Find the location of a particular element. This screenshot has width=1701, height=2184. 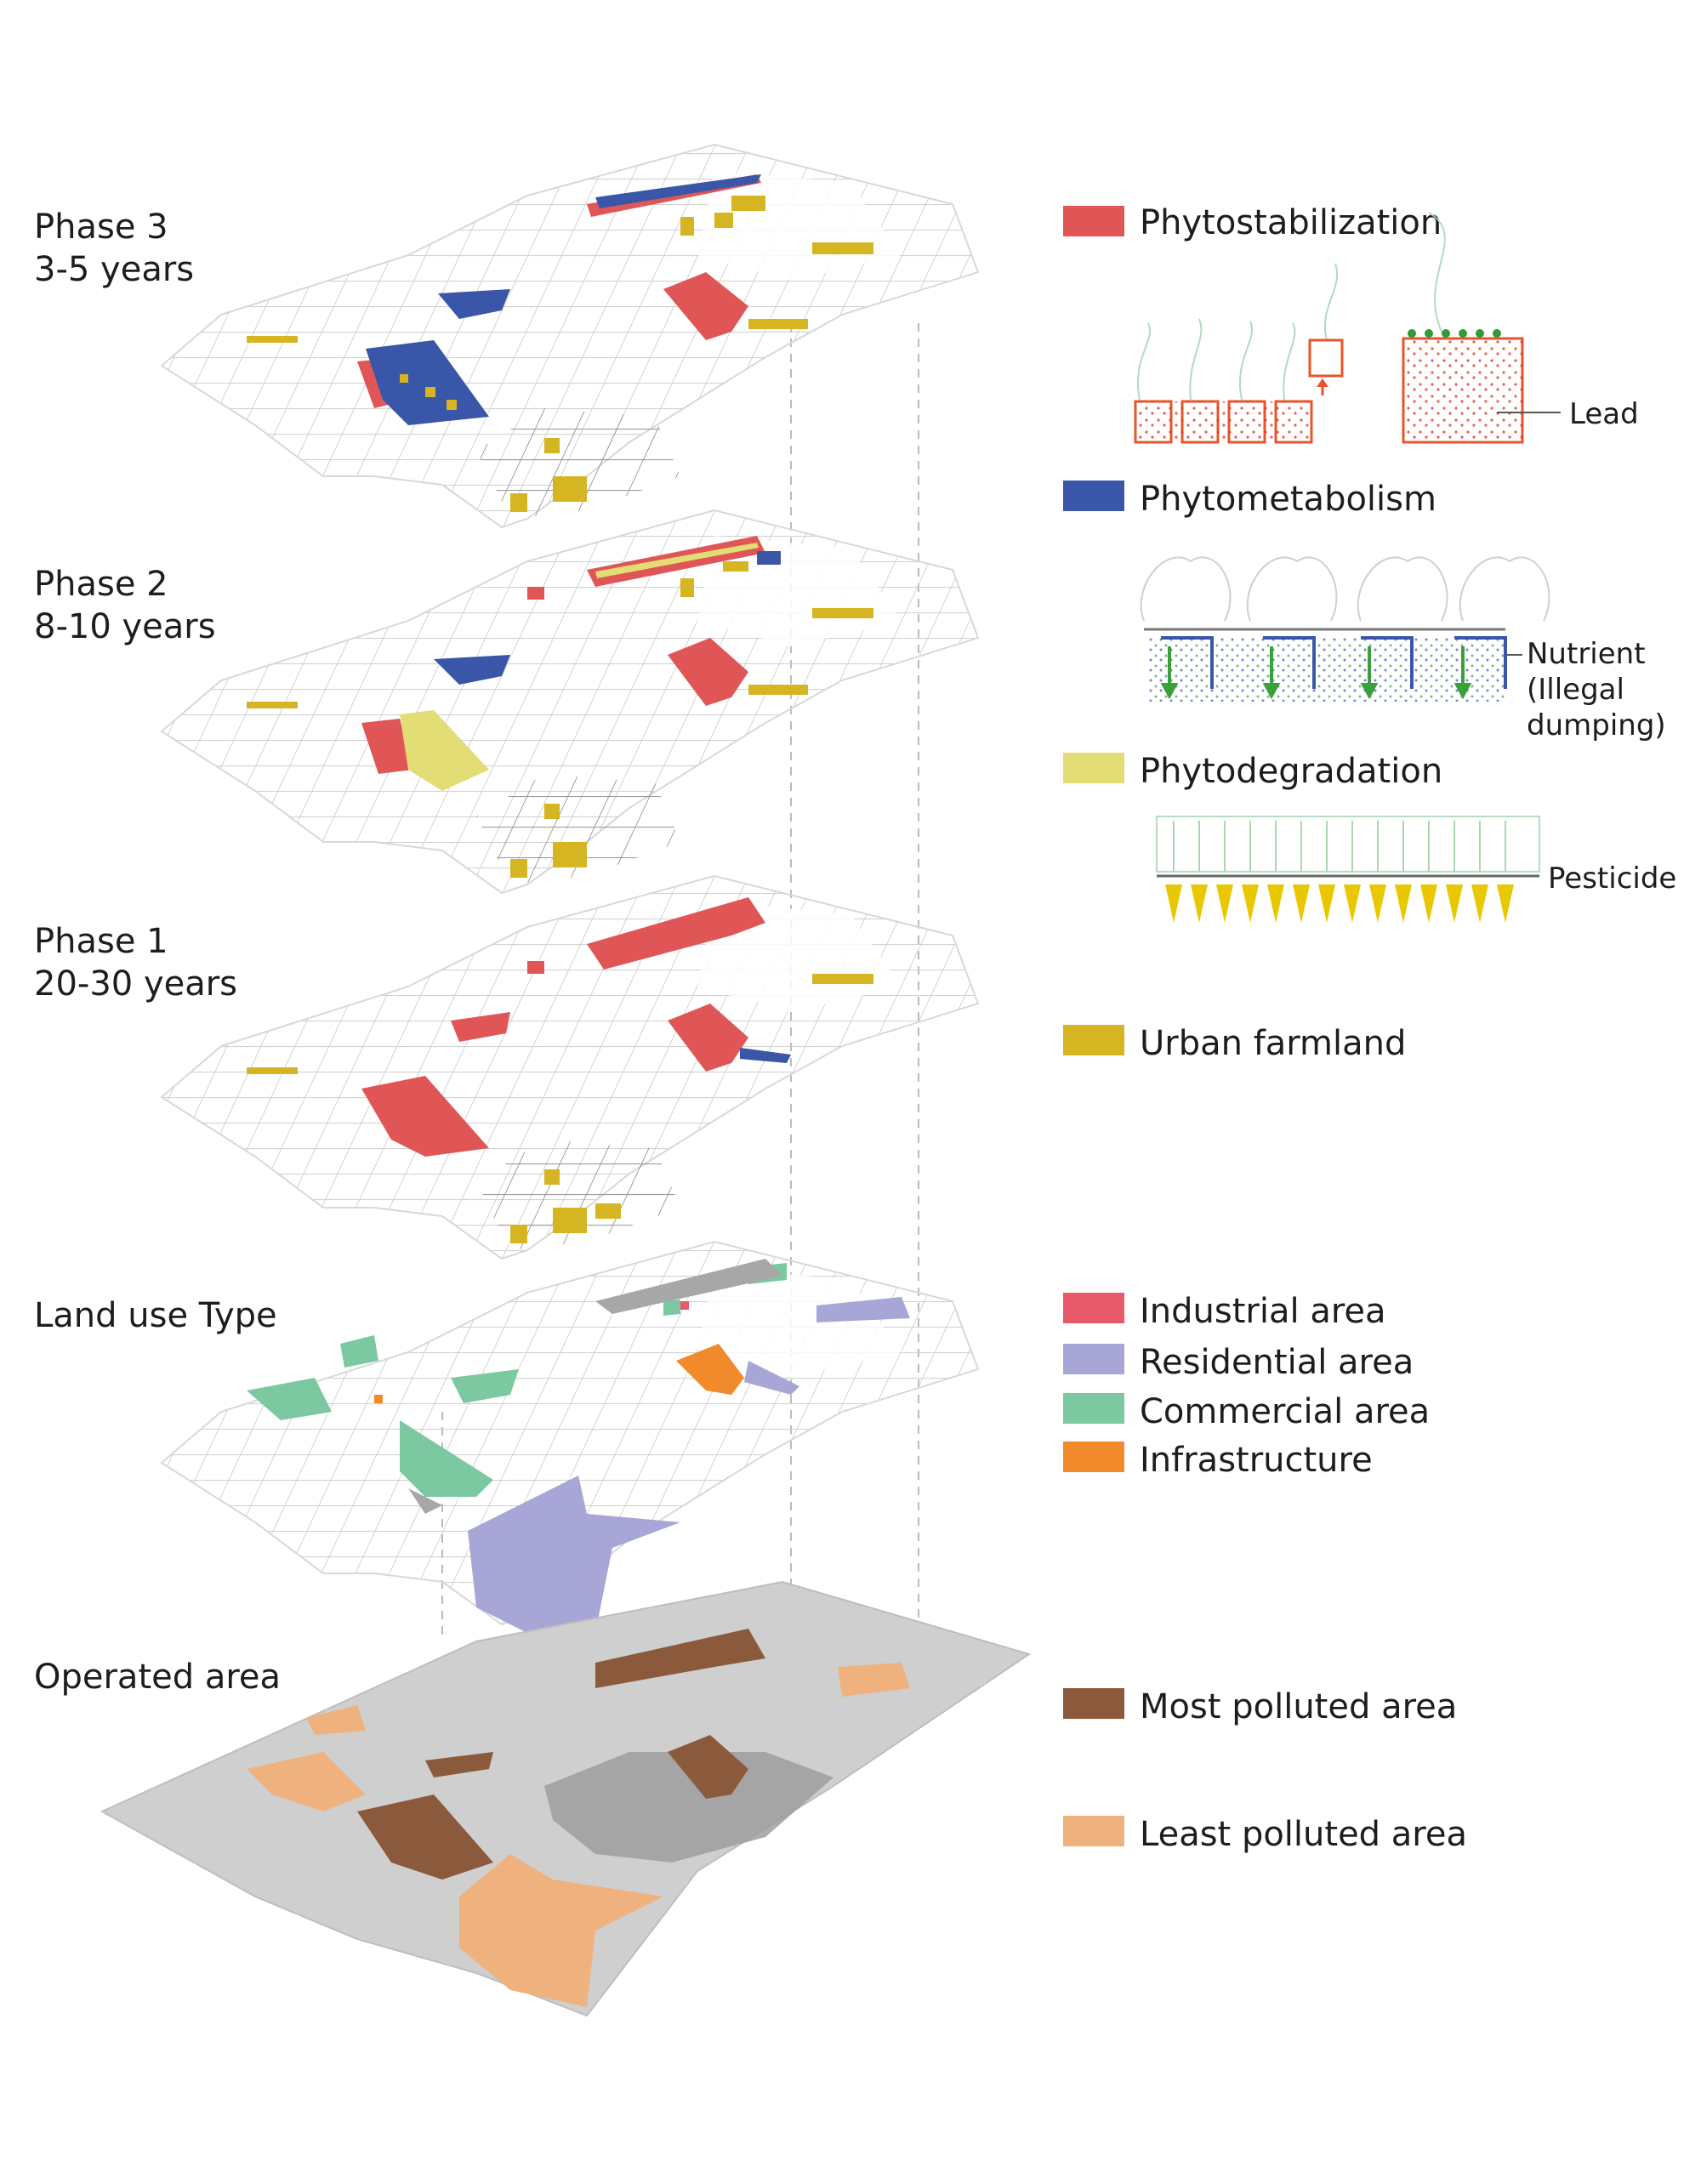

legend-swatch-commercial is located at coordinates (1093, 1408).